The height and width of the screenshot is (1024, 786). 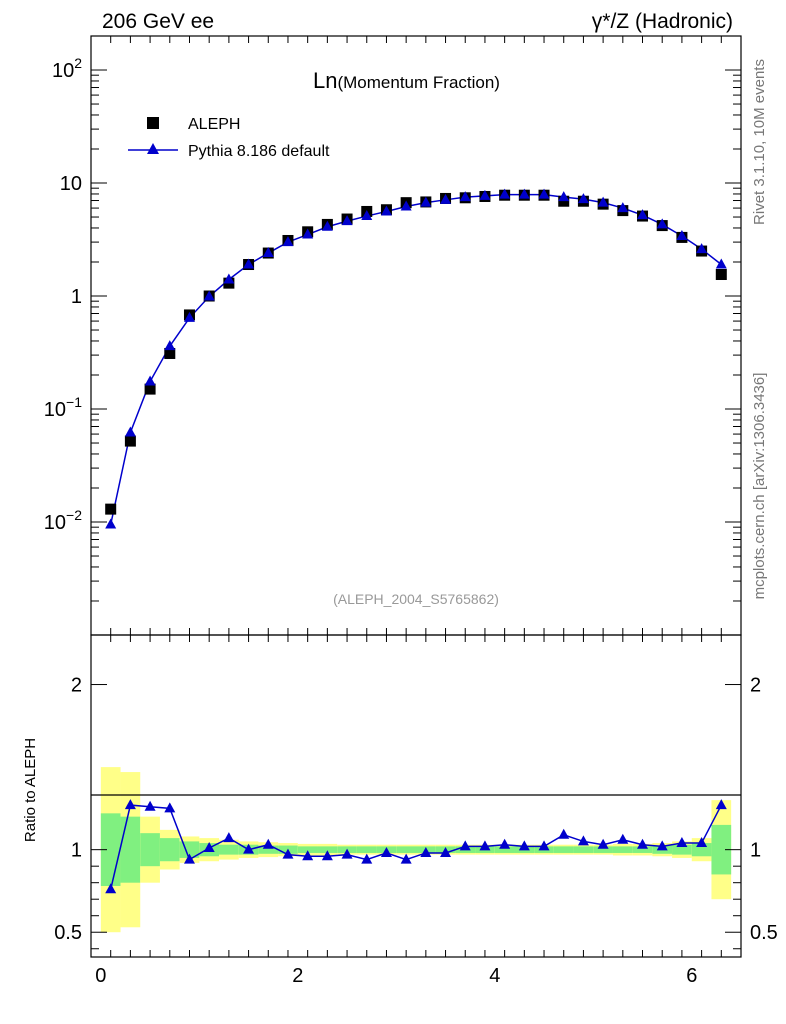 What do you see at coordinates (76, 686) in the screenshot?
I see `ratio-y-tick-label: 2` at bounding box center [76, 686].